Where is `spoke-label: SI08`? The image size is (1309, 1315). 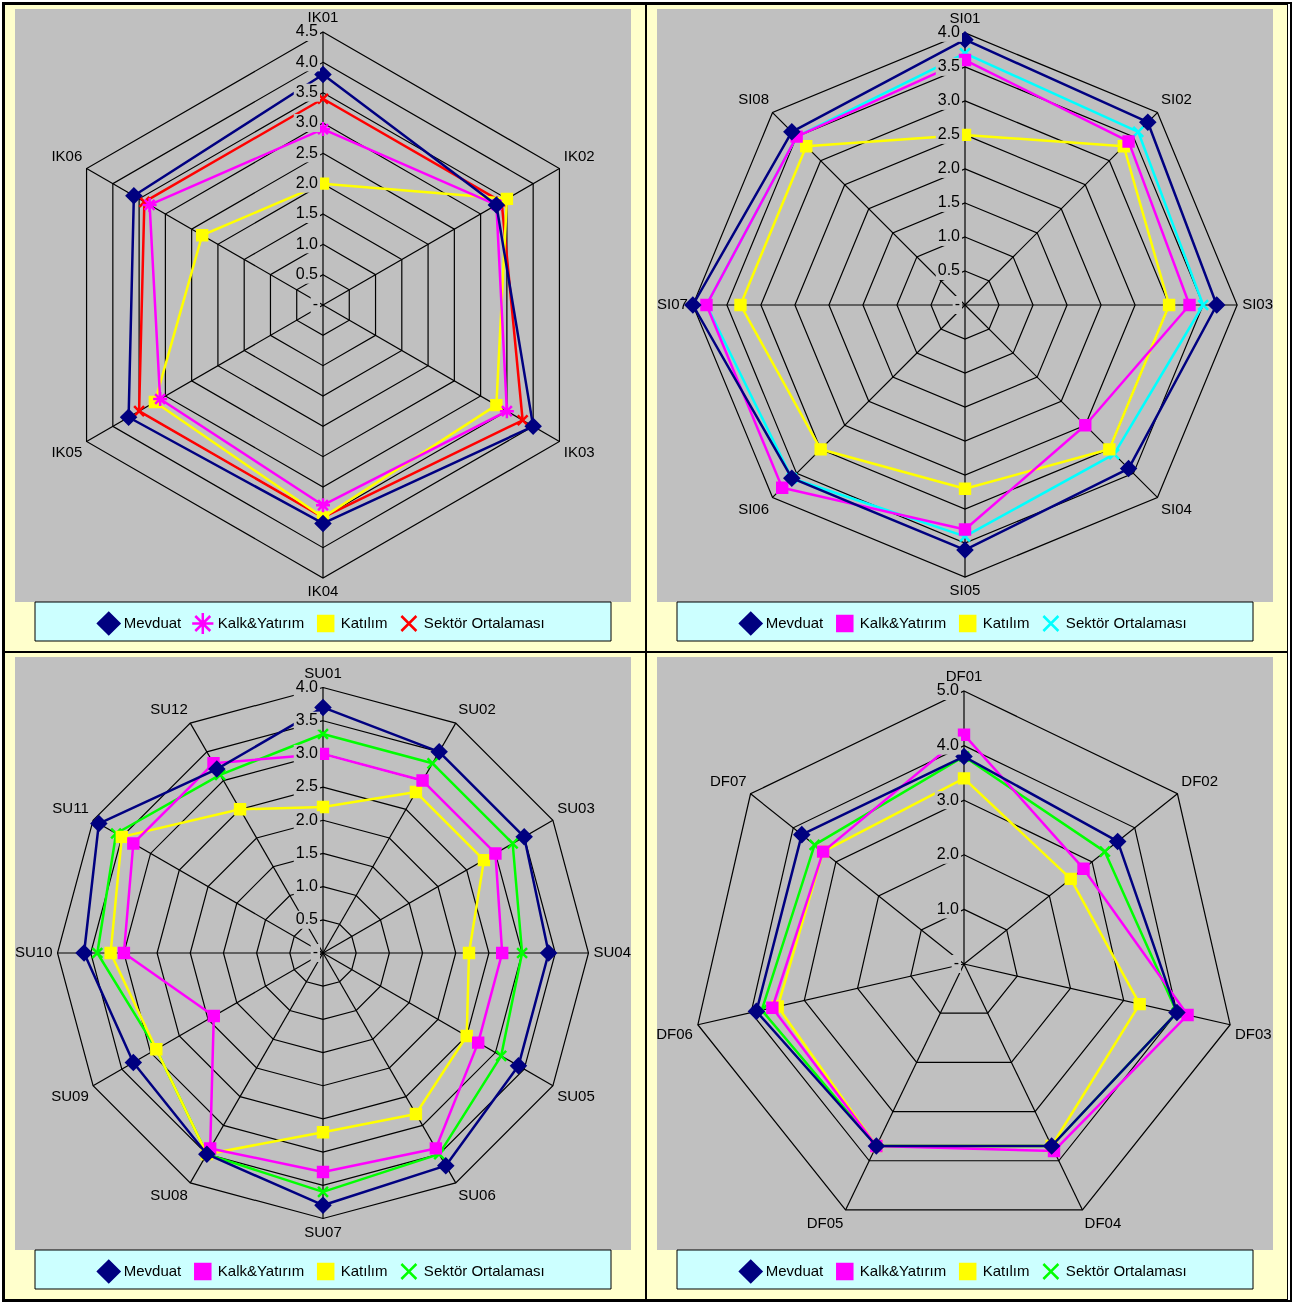
spoke-label: SI08 is located at coordinates (754, 99).